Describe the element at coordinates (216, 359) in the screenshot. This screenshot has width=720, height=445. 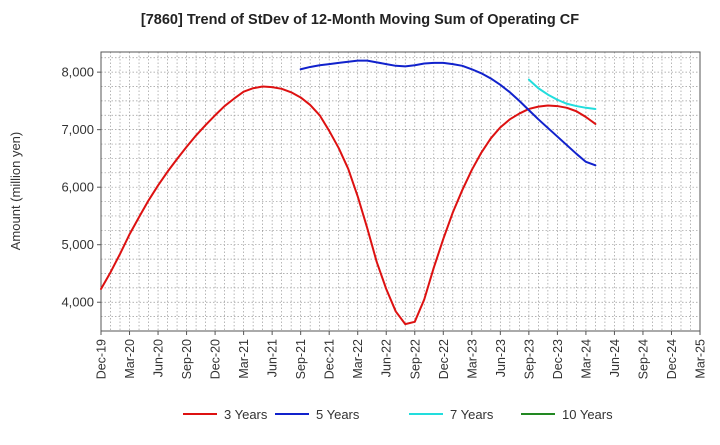
I see `x-tick-label: Dec-20` at that location.